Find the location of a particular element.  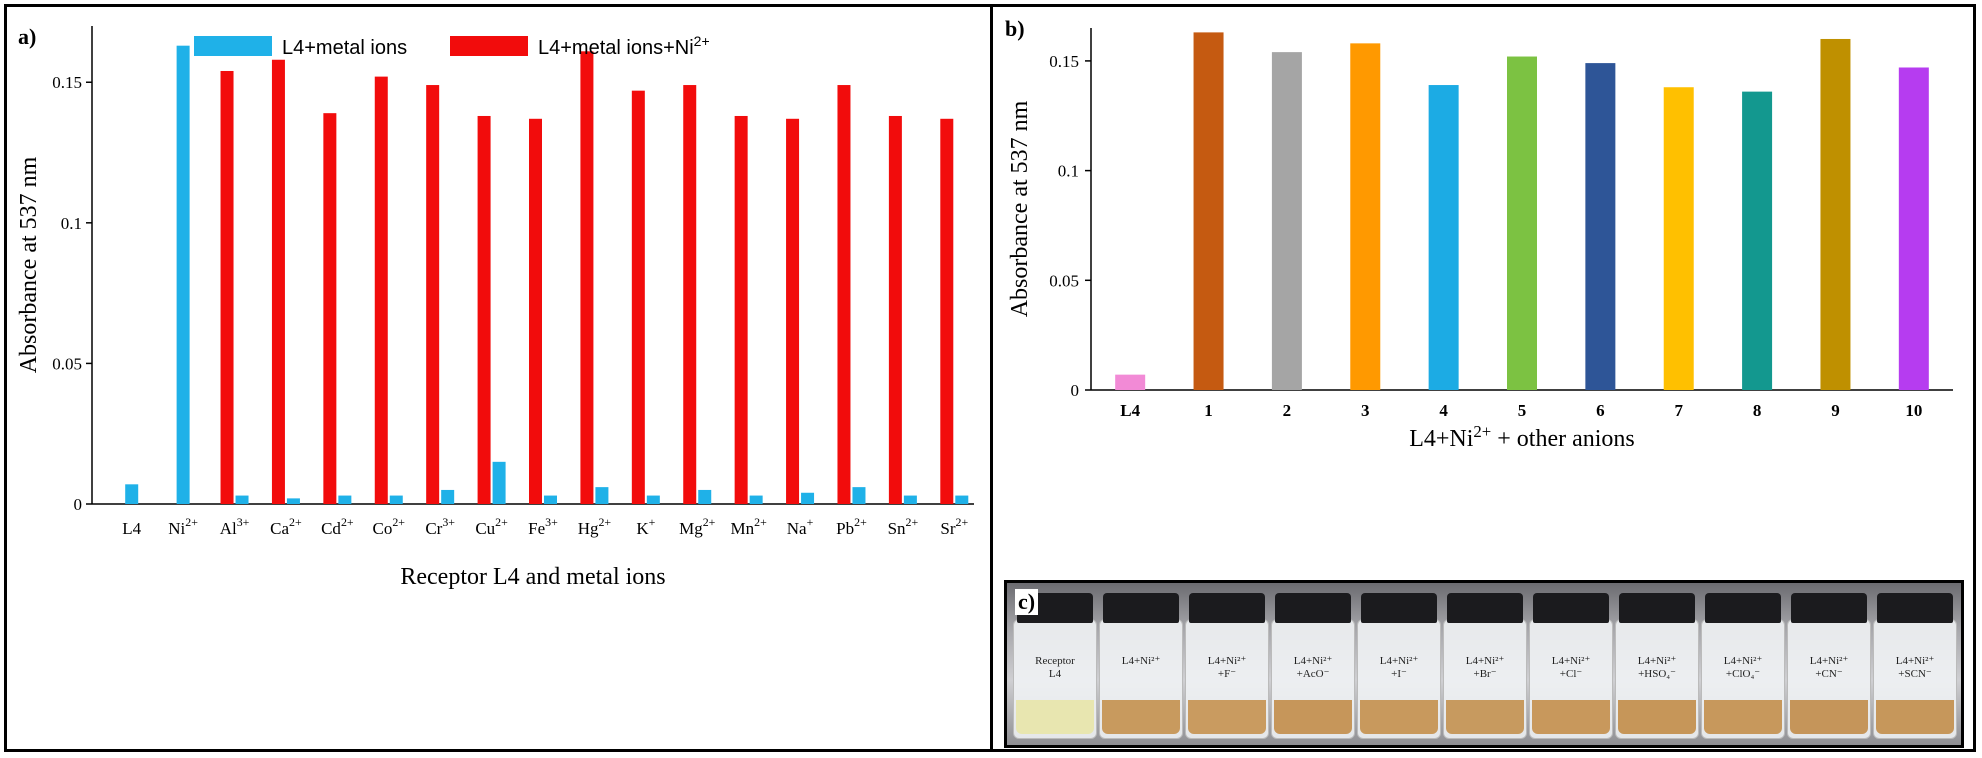

x-tick-label: 6 is located at coordinates (1600, 410).